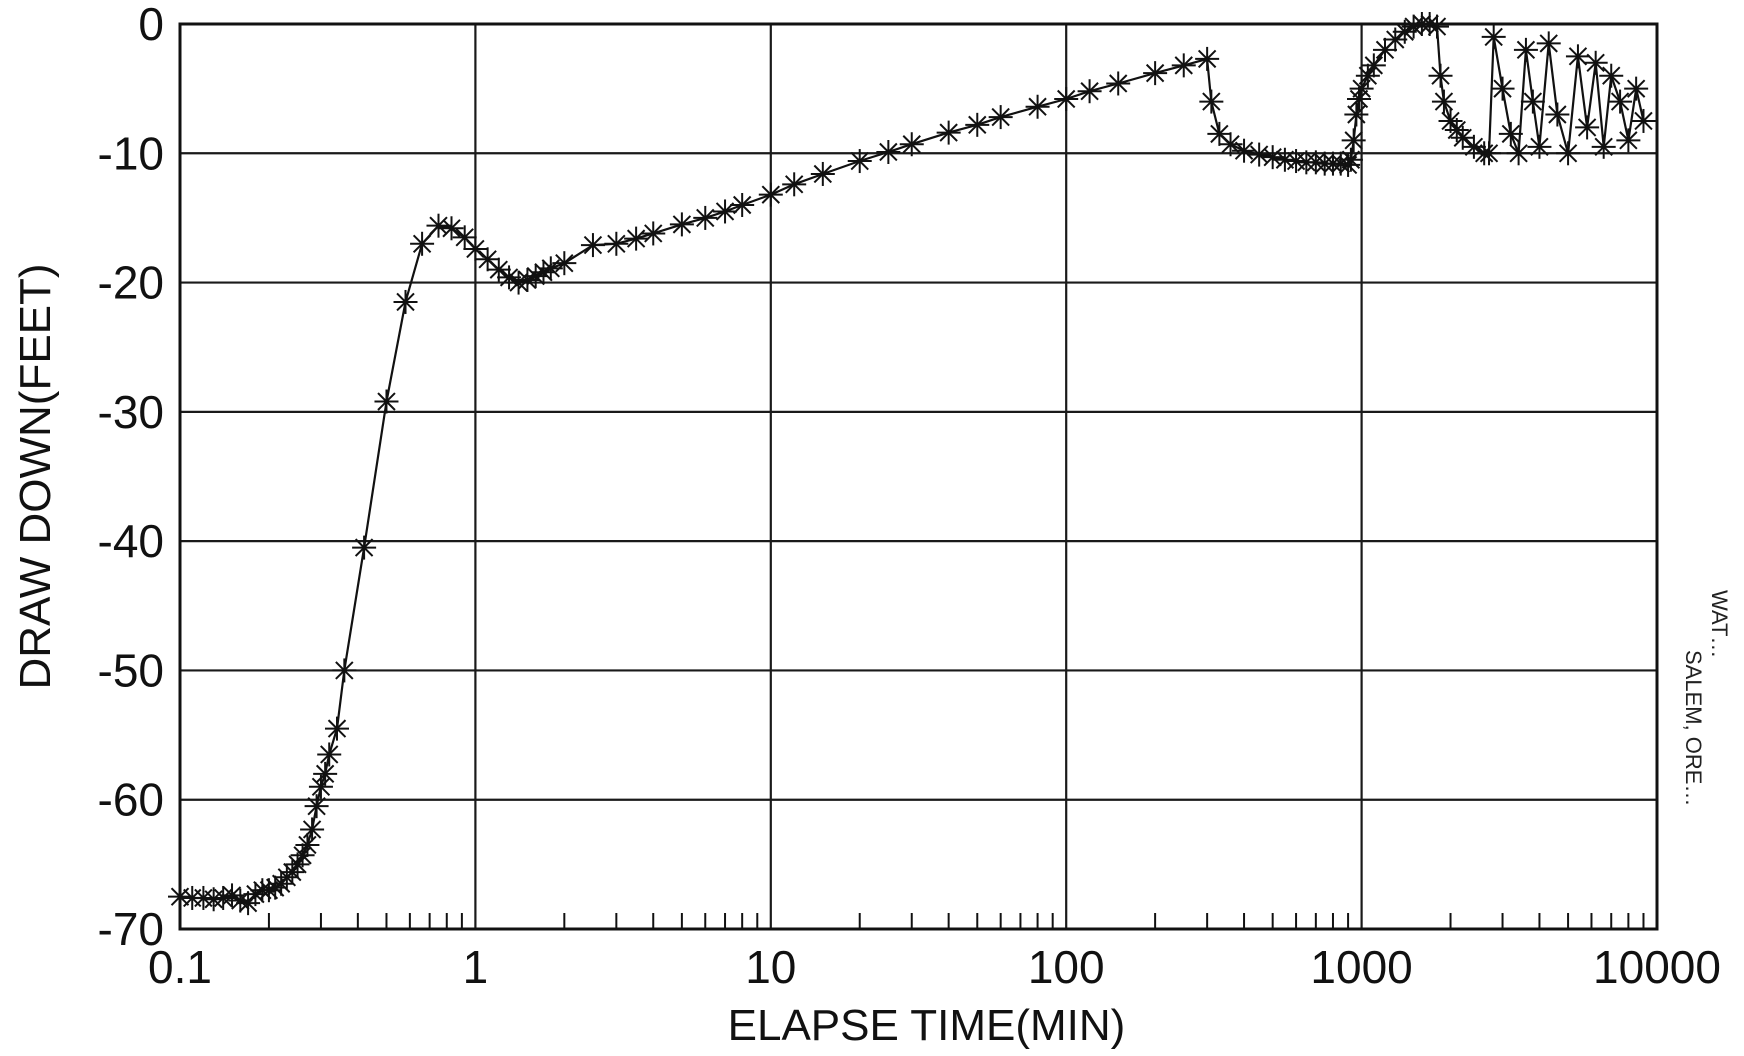  I want to click on x-tick-label-3: 100, so click(1066, 967).